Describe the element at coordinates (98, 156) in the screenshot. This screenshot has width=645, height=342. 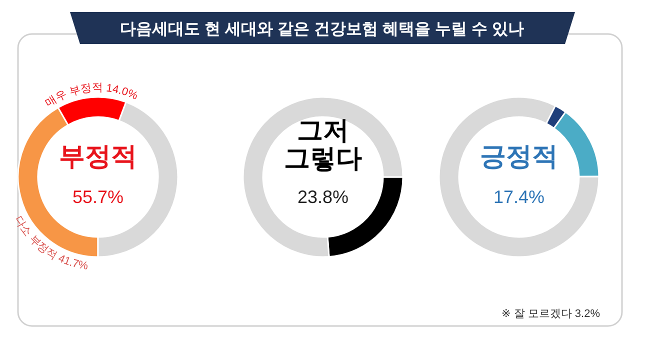
I see `text: 부정적` at that location.